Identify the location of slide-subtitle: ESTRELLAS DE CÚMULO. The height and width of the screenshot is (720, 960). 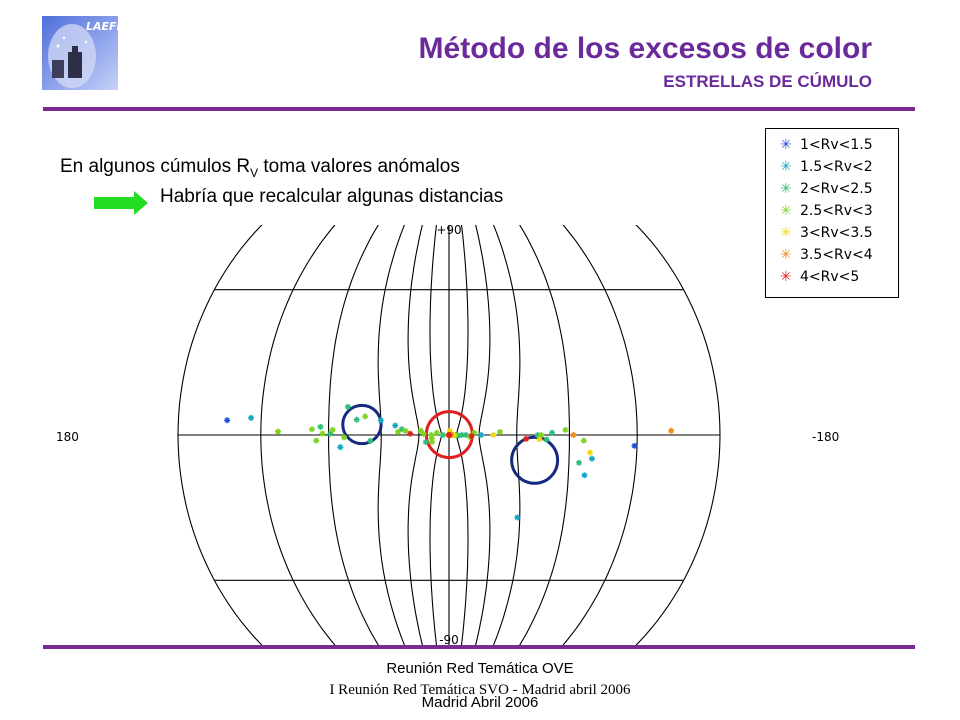
(767, 82).